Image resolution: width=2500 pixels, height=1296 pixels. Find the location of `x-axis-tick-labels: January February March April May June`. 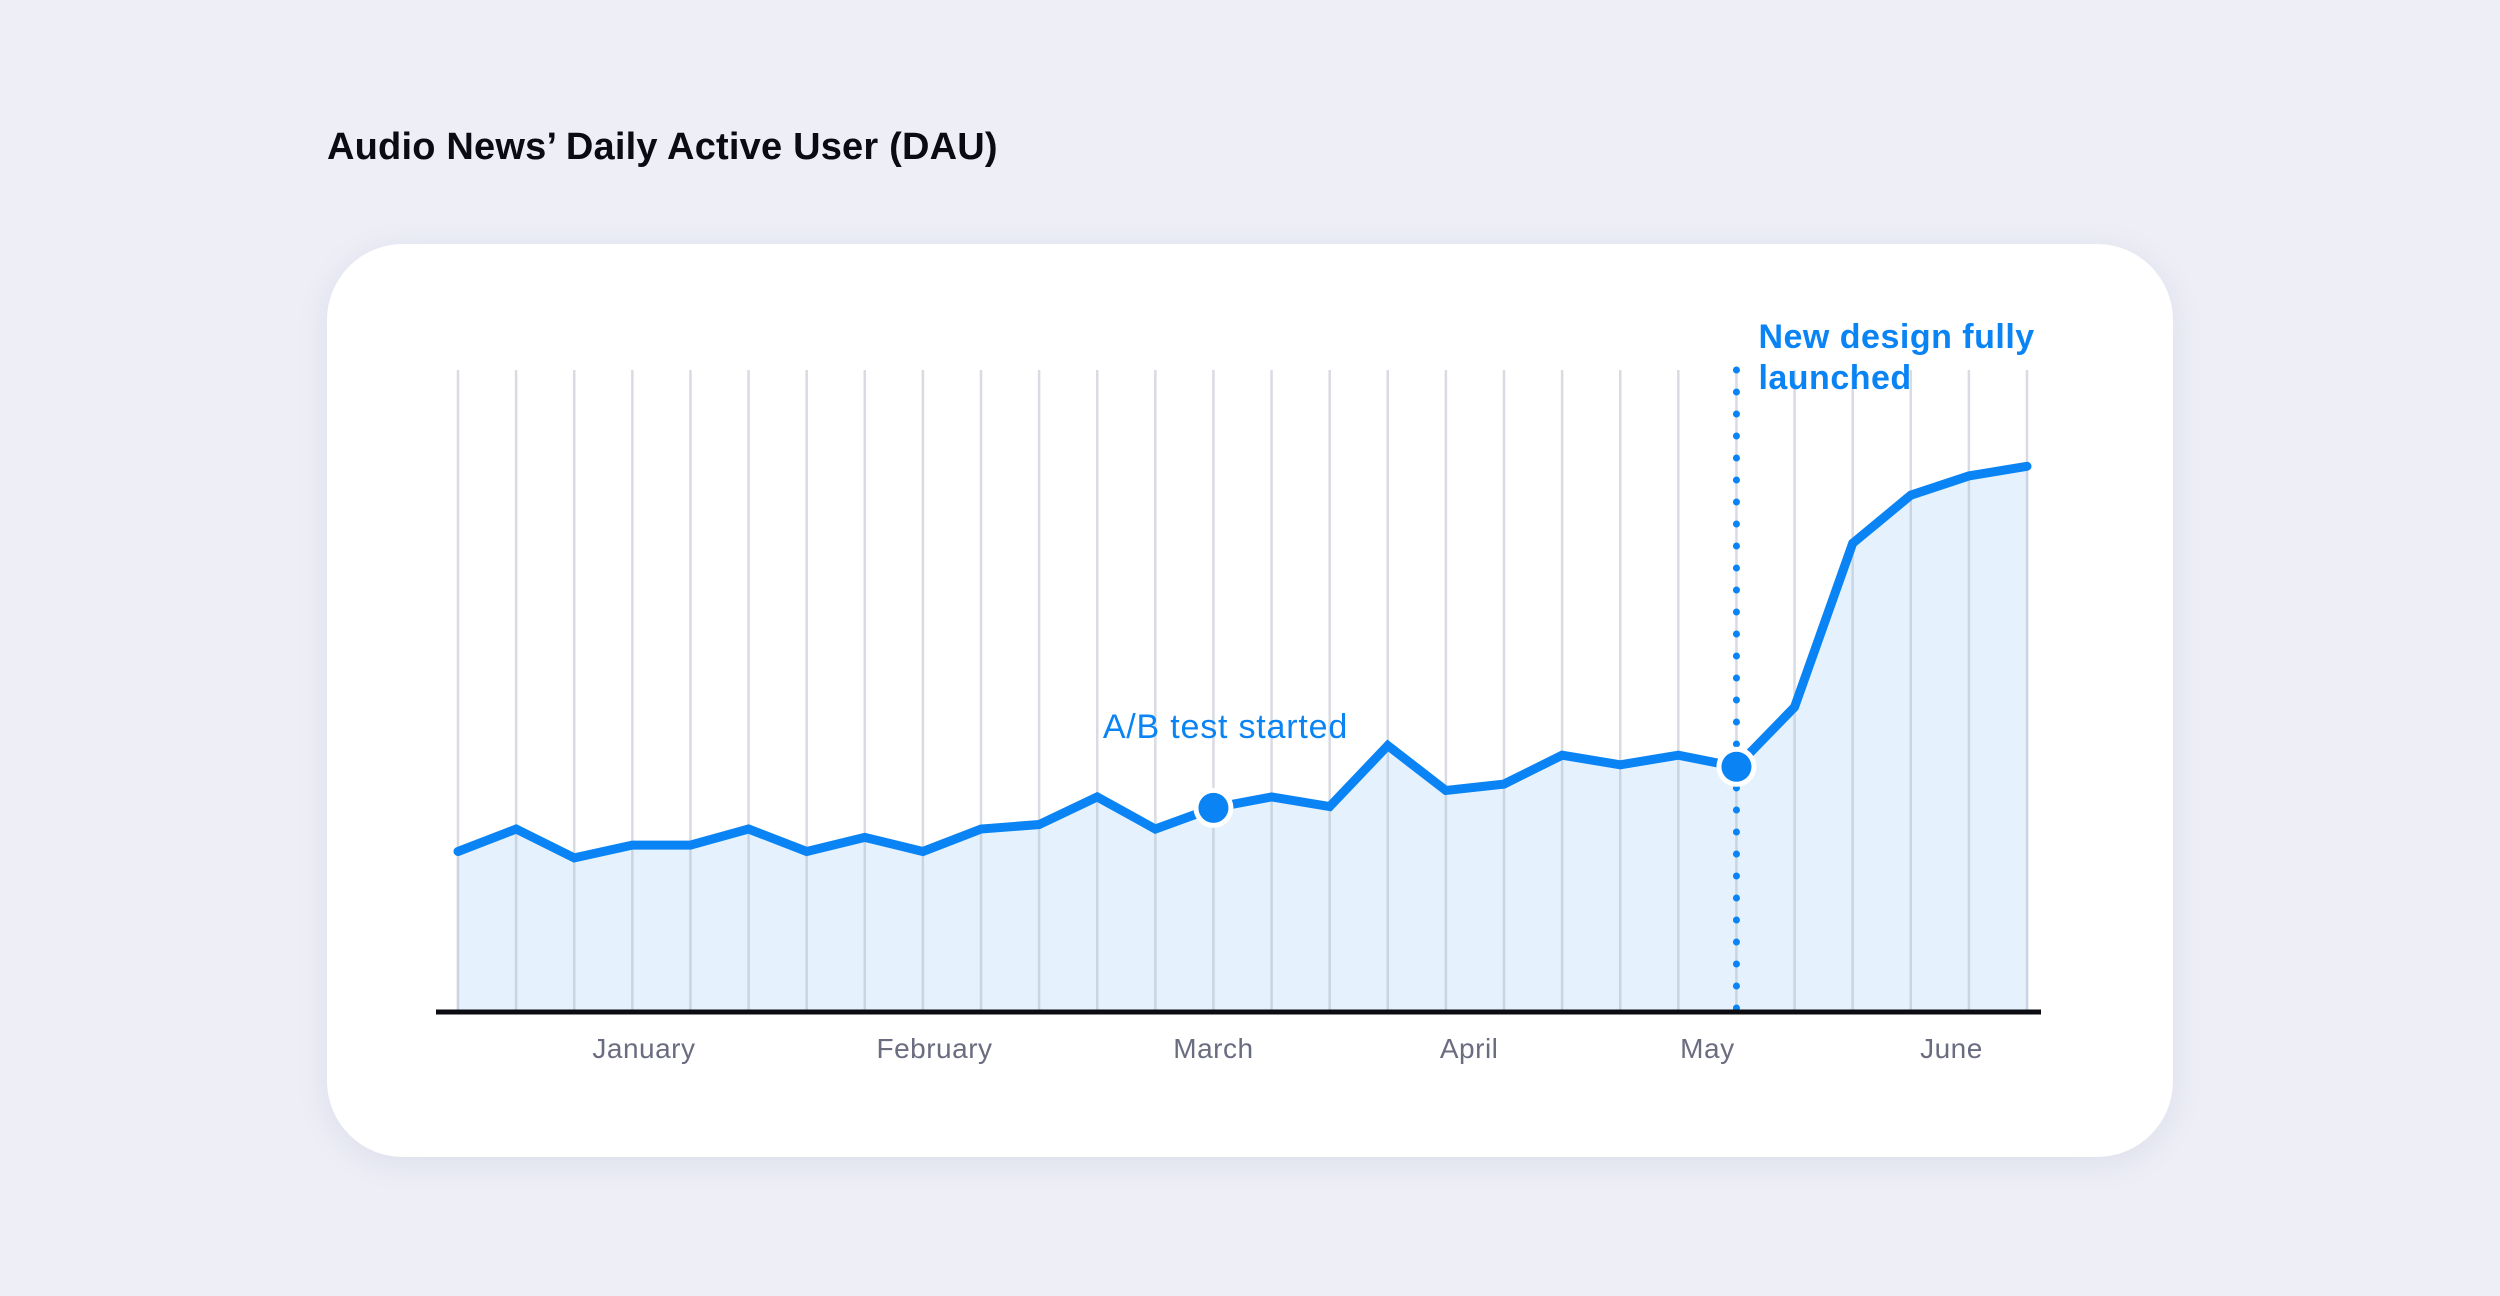

x-axis-tick-labels: January February March April May June is located at coordinates (1287, 1048).